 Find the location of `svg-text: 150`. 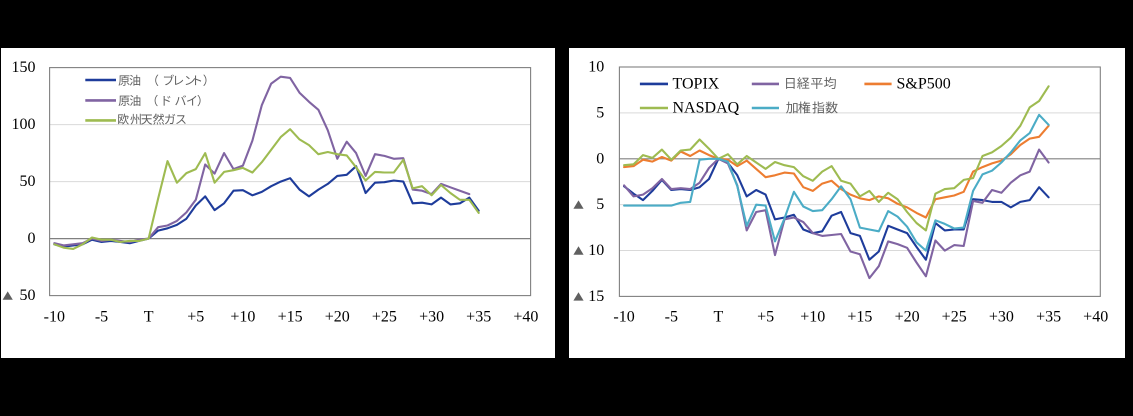

svg-text: 150 is located at coordinates (24, 67).